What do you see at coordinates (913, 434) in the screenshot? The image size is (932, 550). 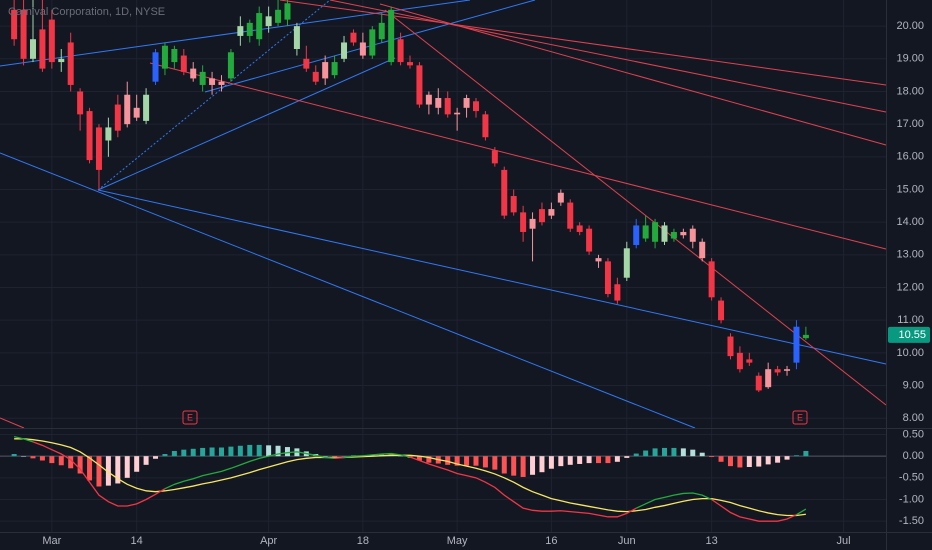 I see `y-tick-label: 0.50` at bounding box center [913, 434].